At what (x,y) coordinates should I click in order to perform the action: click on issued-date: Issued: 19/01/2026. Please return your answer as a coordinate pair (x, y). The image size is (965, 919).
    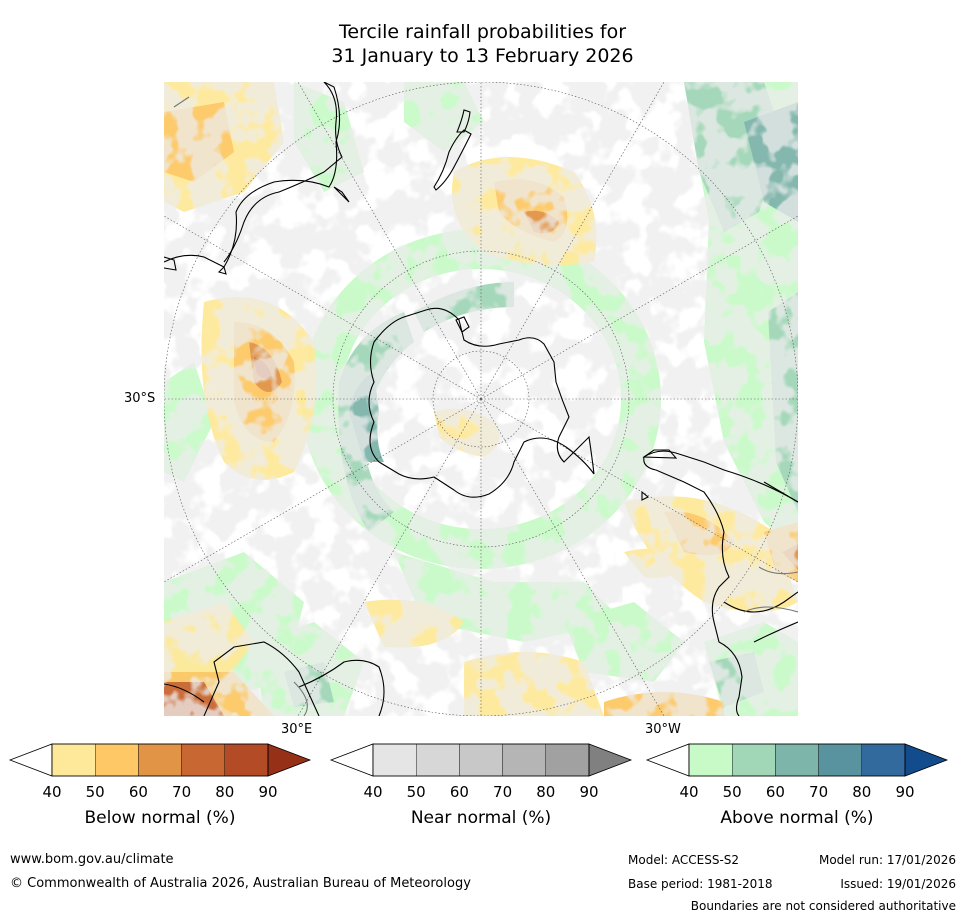
    Looking at the image, I should click on (898, 884).